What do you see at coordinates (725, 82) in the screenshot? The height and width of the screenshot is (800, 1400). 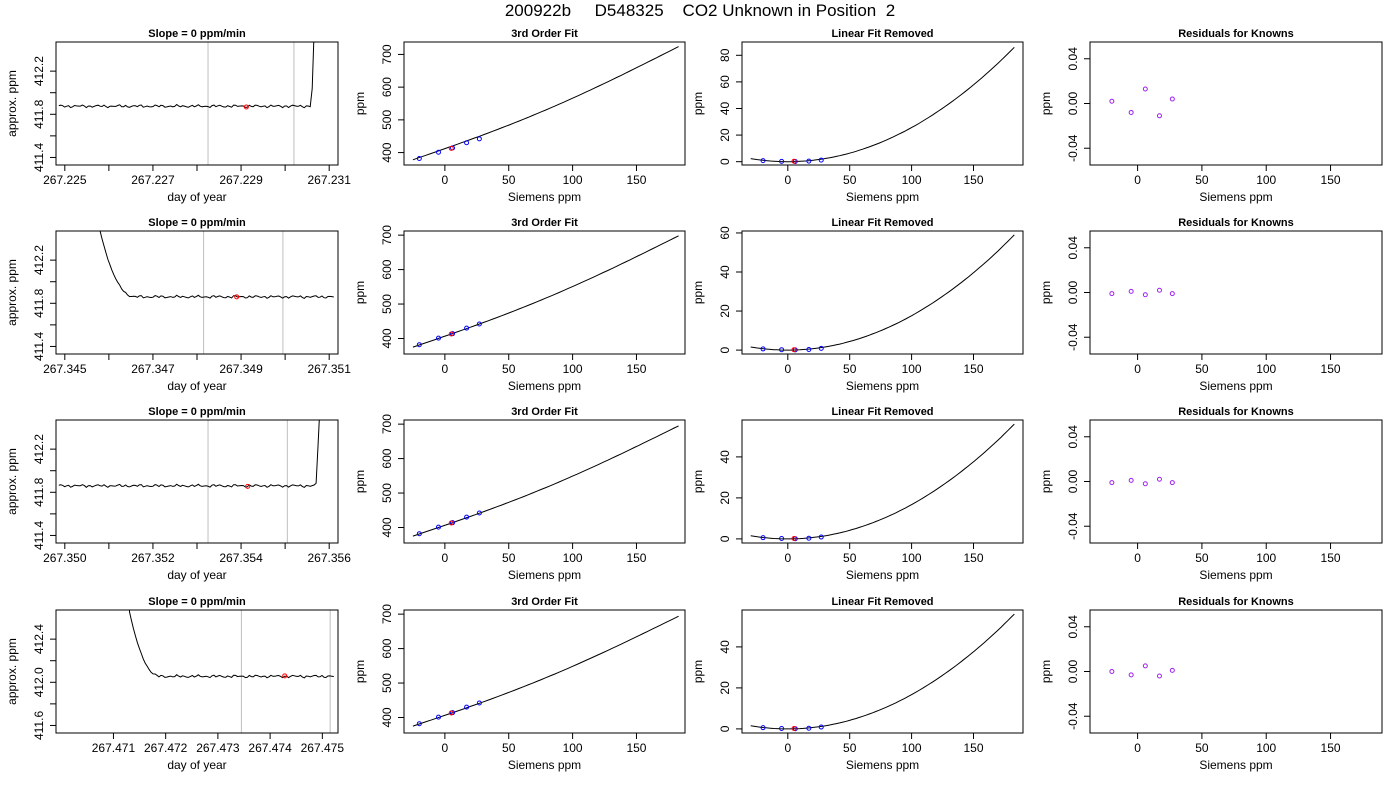 I see `y-tick-label: 60` at bounding box center [725, 82].